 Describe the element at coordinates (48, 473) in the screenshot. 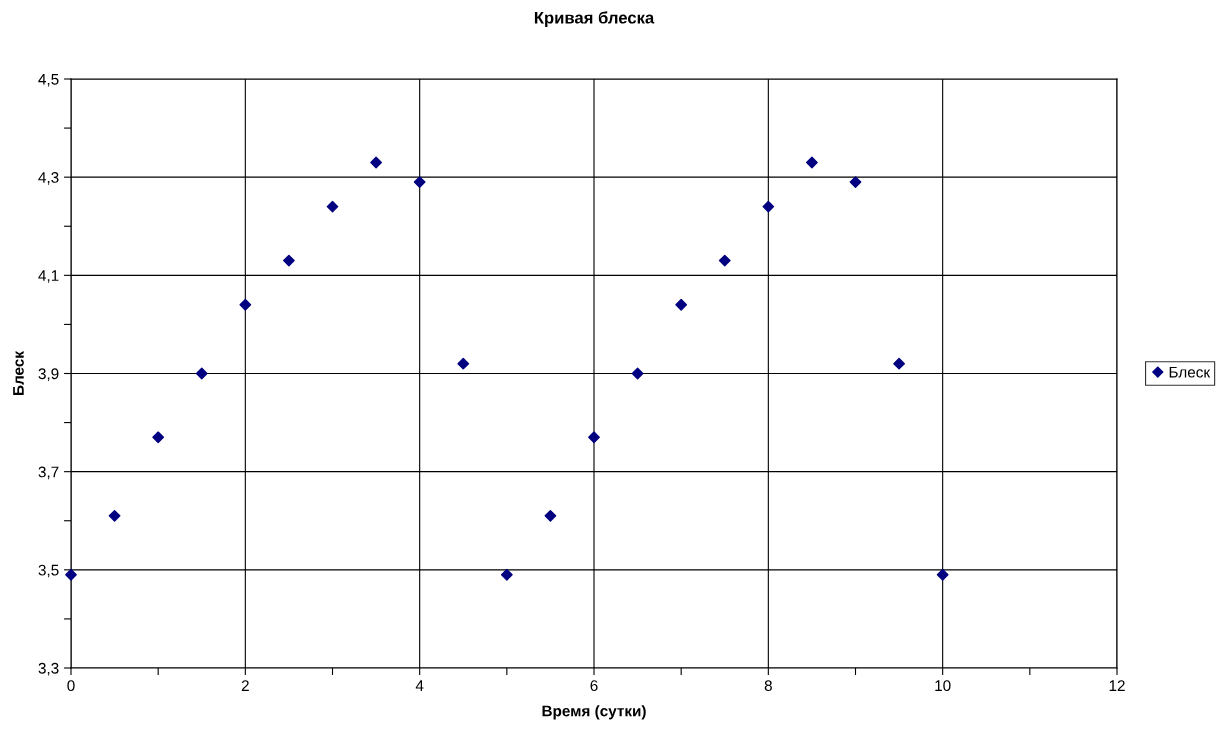

I see `y-tick-label: 3,7` at that location.